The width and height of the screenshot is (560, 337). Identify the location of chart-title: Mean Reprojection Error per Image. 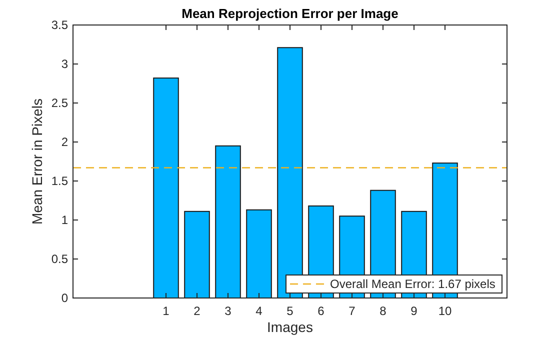
(290, 13).